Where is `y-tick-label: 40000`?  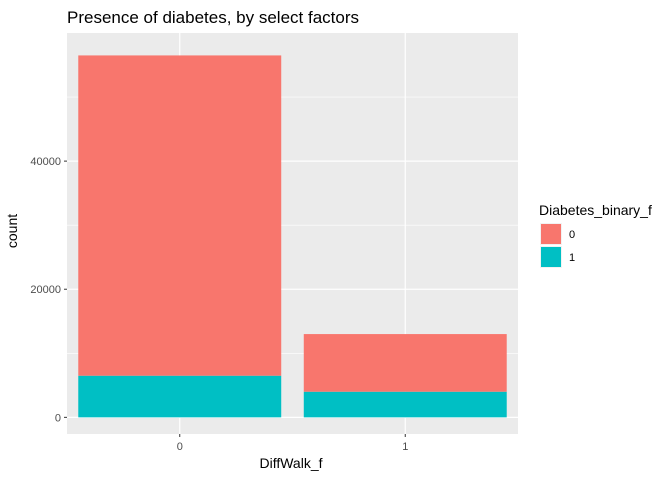 y-tick-label: 40000 is located at coordinates (45, 162).